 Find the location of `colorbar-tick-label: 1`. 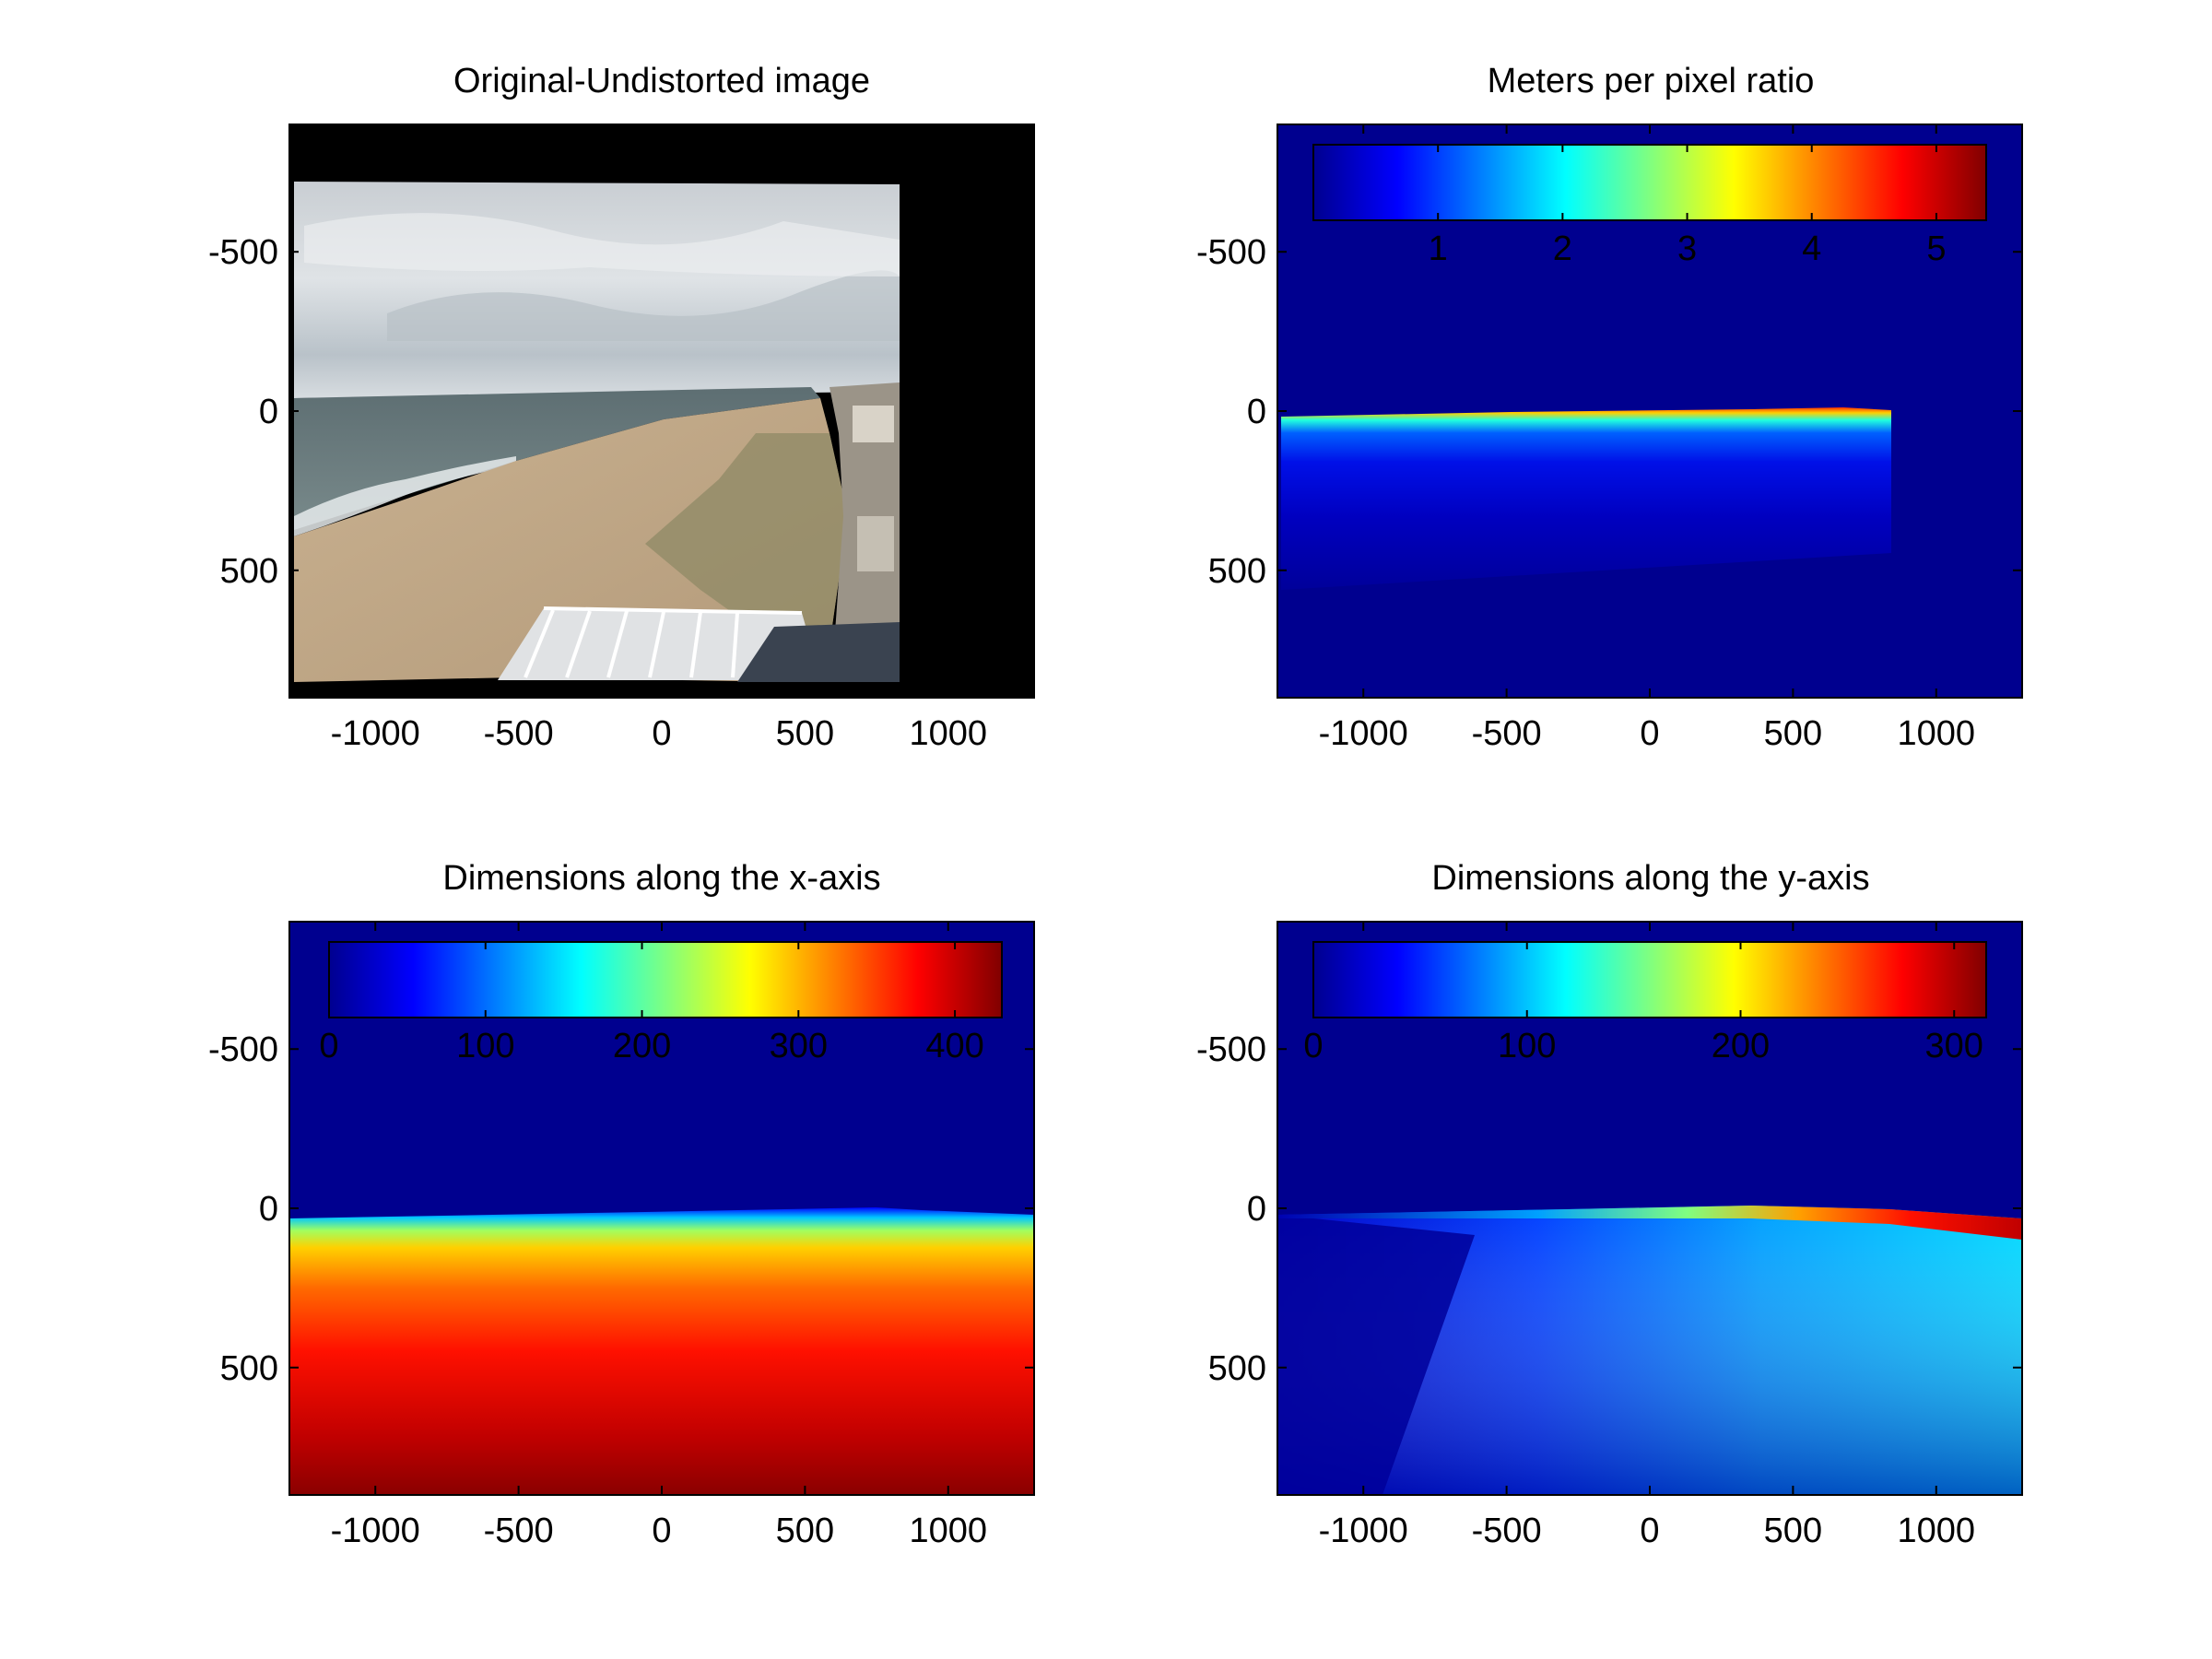

colorbar-tick-label: 1 is located at coordinates (1438, 248).